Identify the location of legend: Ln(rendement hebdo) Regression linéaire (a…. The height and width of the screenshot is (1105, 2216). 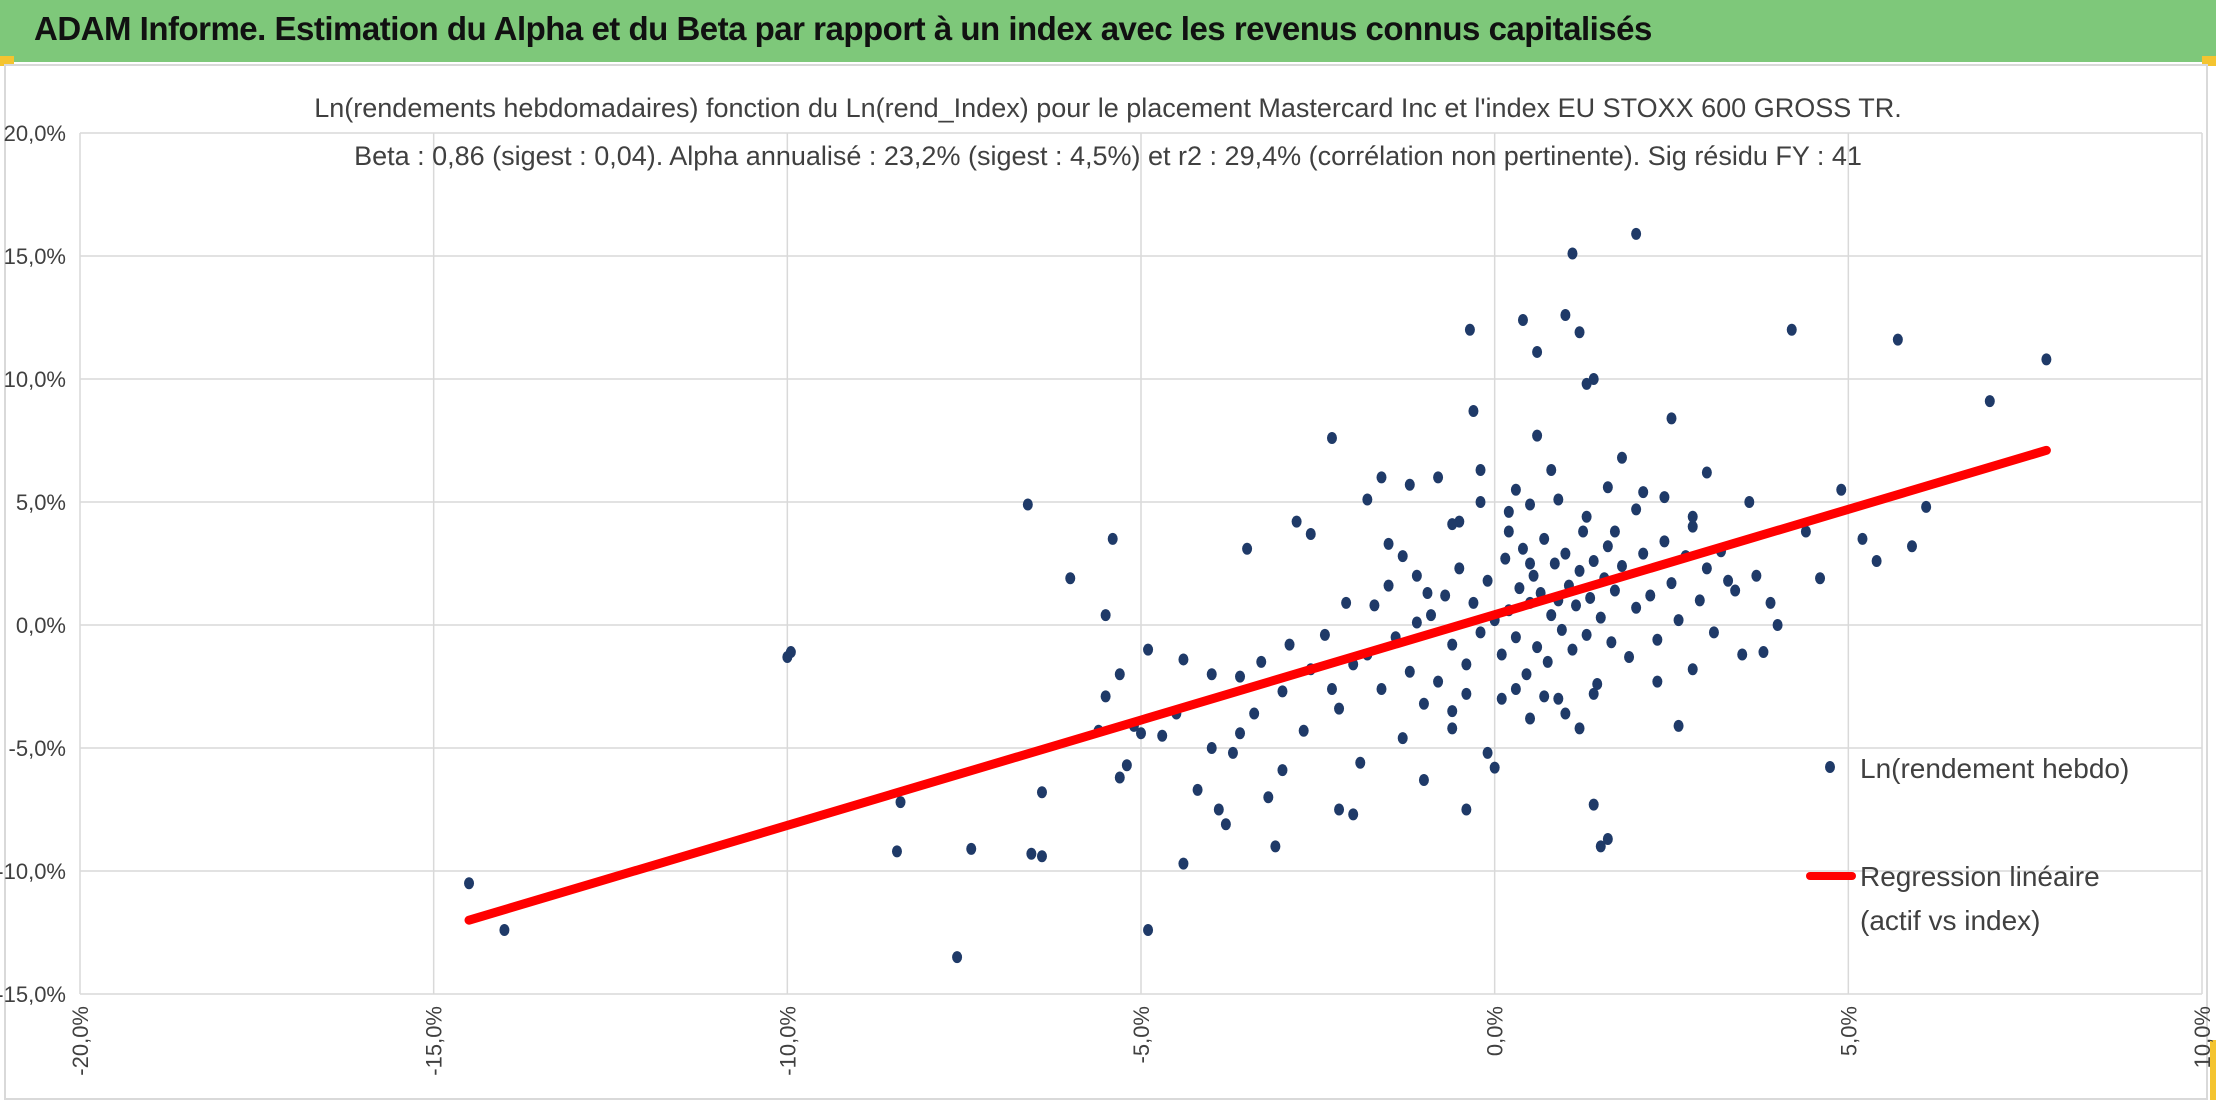
(1967, 844).